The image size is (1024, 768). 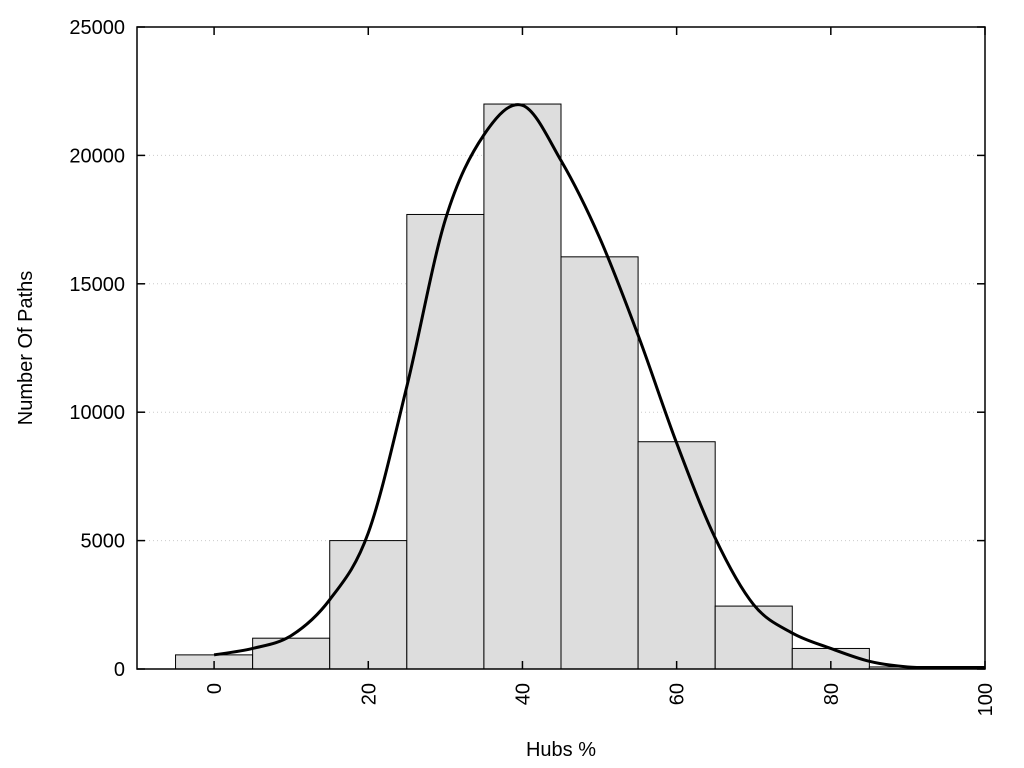 I want to click on x-tick-label: 60, so click(x=678, y=694).